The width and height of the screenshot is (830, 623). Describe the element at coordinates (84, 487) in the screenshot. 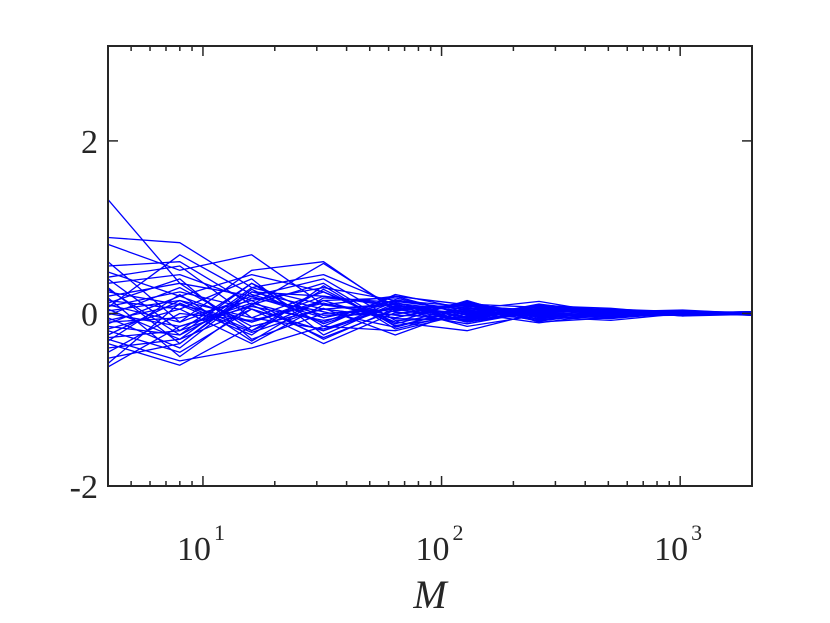

I see `y-tick-label: -2` at that location.